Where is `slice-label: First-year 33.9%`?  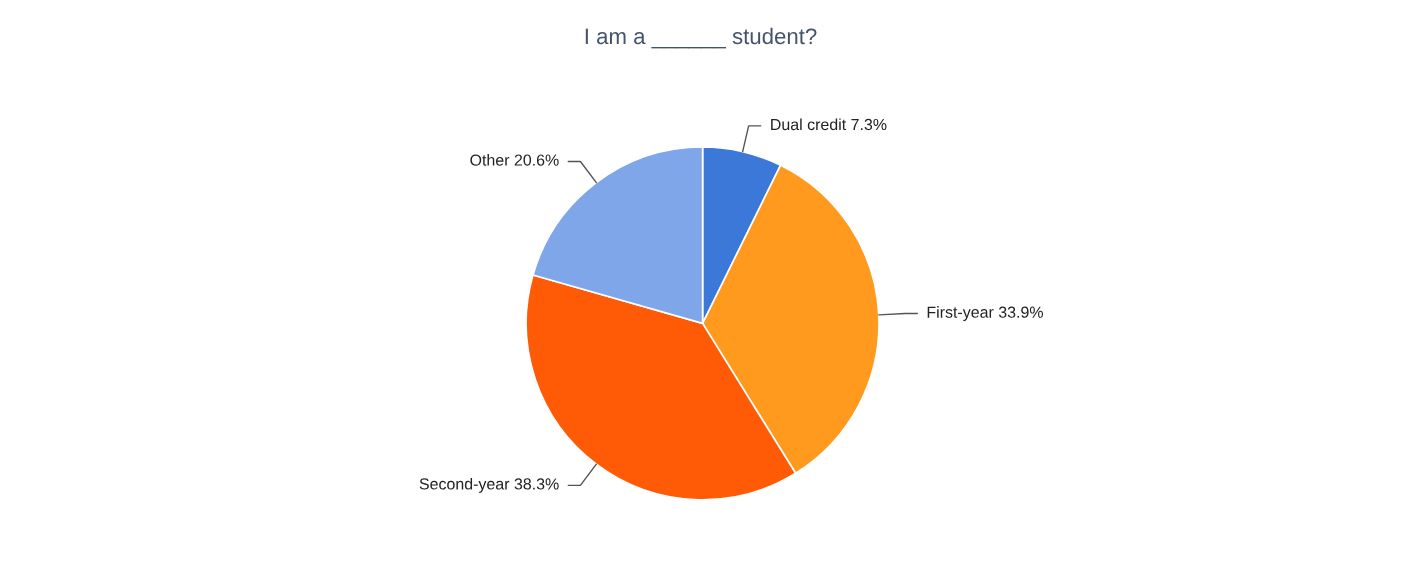
slice-label: First-year 33.9% is located at coordinates (985, 313).